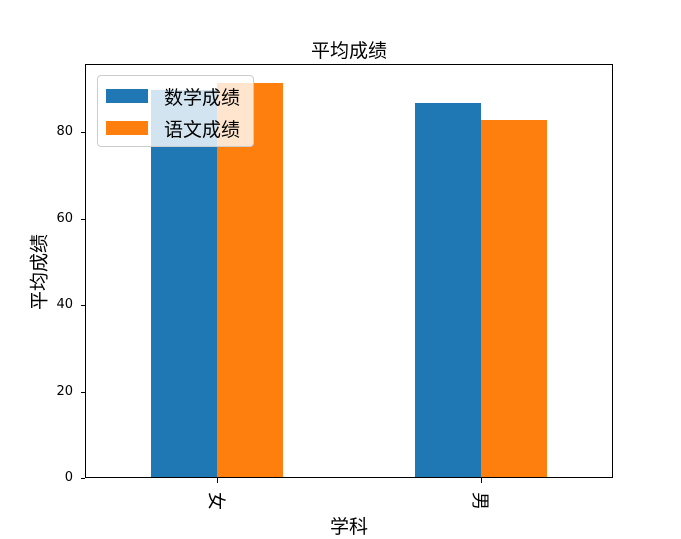 Image resolution: width=681 pixels, height=539 pixels. What do you see at coordinates (202, 129) in the screenshot?
I see `legend-label-chinese: 语文成绩` at bounding box center [202, 129].